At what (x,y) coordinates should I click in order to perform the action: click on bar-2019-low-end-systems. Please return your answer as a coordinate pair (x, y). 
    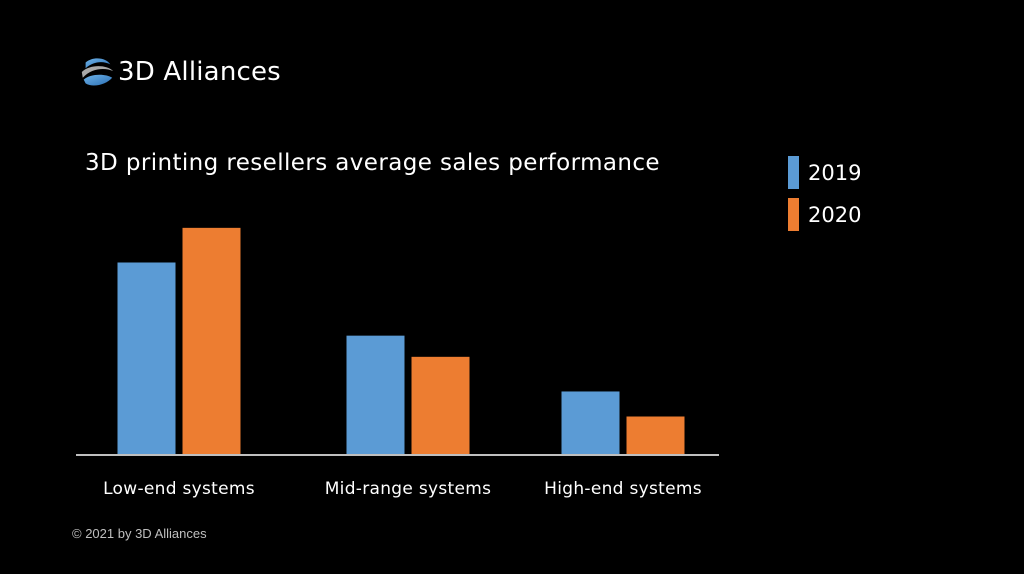
    Looking at the image, I should click on (146, 358).